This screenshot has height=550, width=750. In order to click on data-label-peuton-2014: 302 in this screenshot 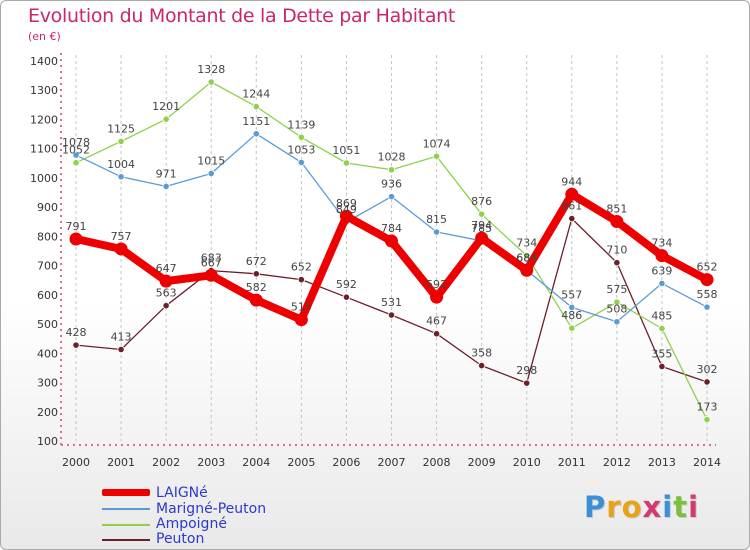, I will do `click(707, 369)`.